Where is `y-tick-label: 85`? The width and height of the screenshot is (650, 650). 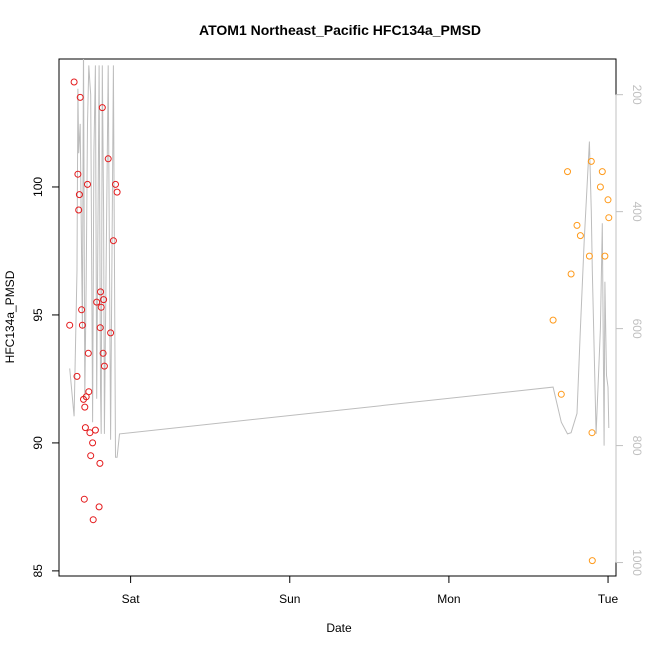 y-tick-label: 85 is located at coordinates (38, 571).